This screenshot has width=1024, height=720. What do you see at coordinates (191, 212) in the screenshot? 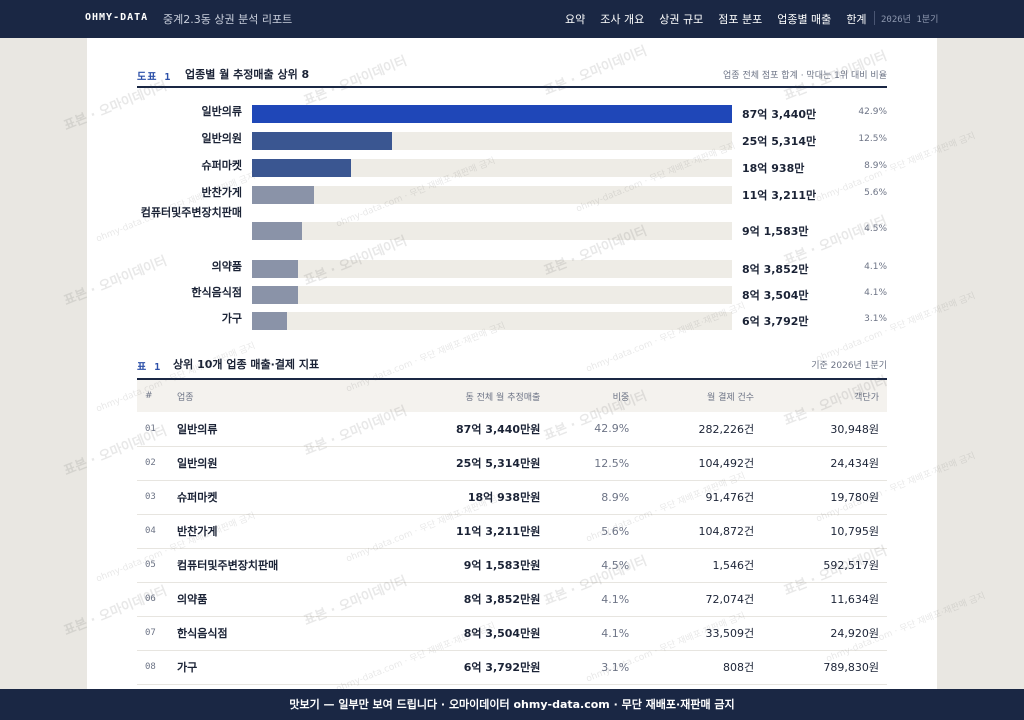
I see `bar-category-label: 컴퓨터및주변장치판매` at bounding box center [191, 212].